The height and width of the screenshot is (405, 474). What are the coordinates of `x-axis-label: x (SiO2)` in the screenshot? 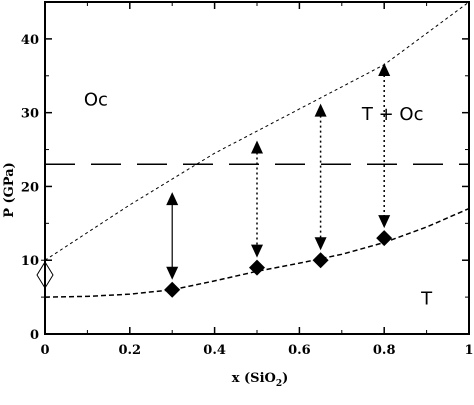 It's located at (260, 380).